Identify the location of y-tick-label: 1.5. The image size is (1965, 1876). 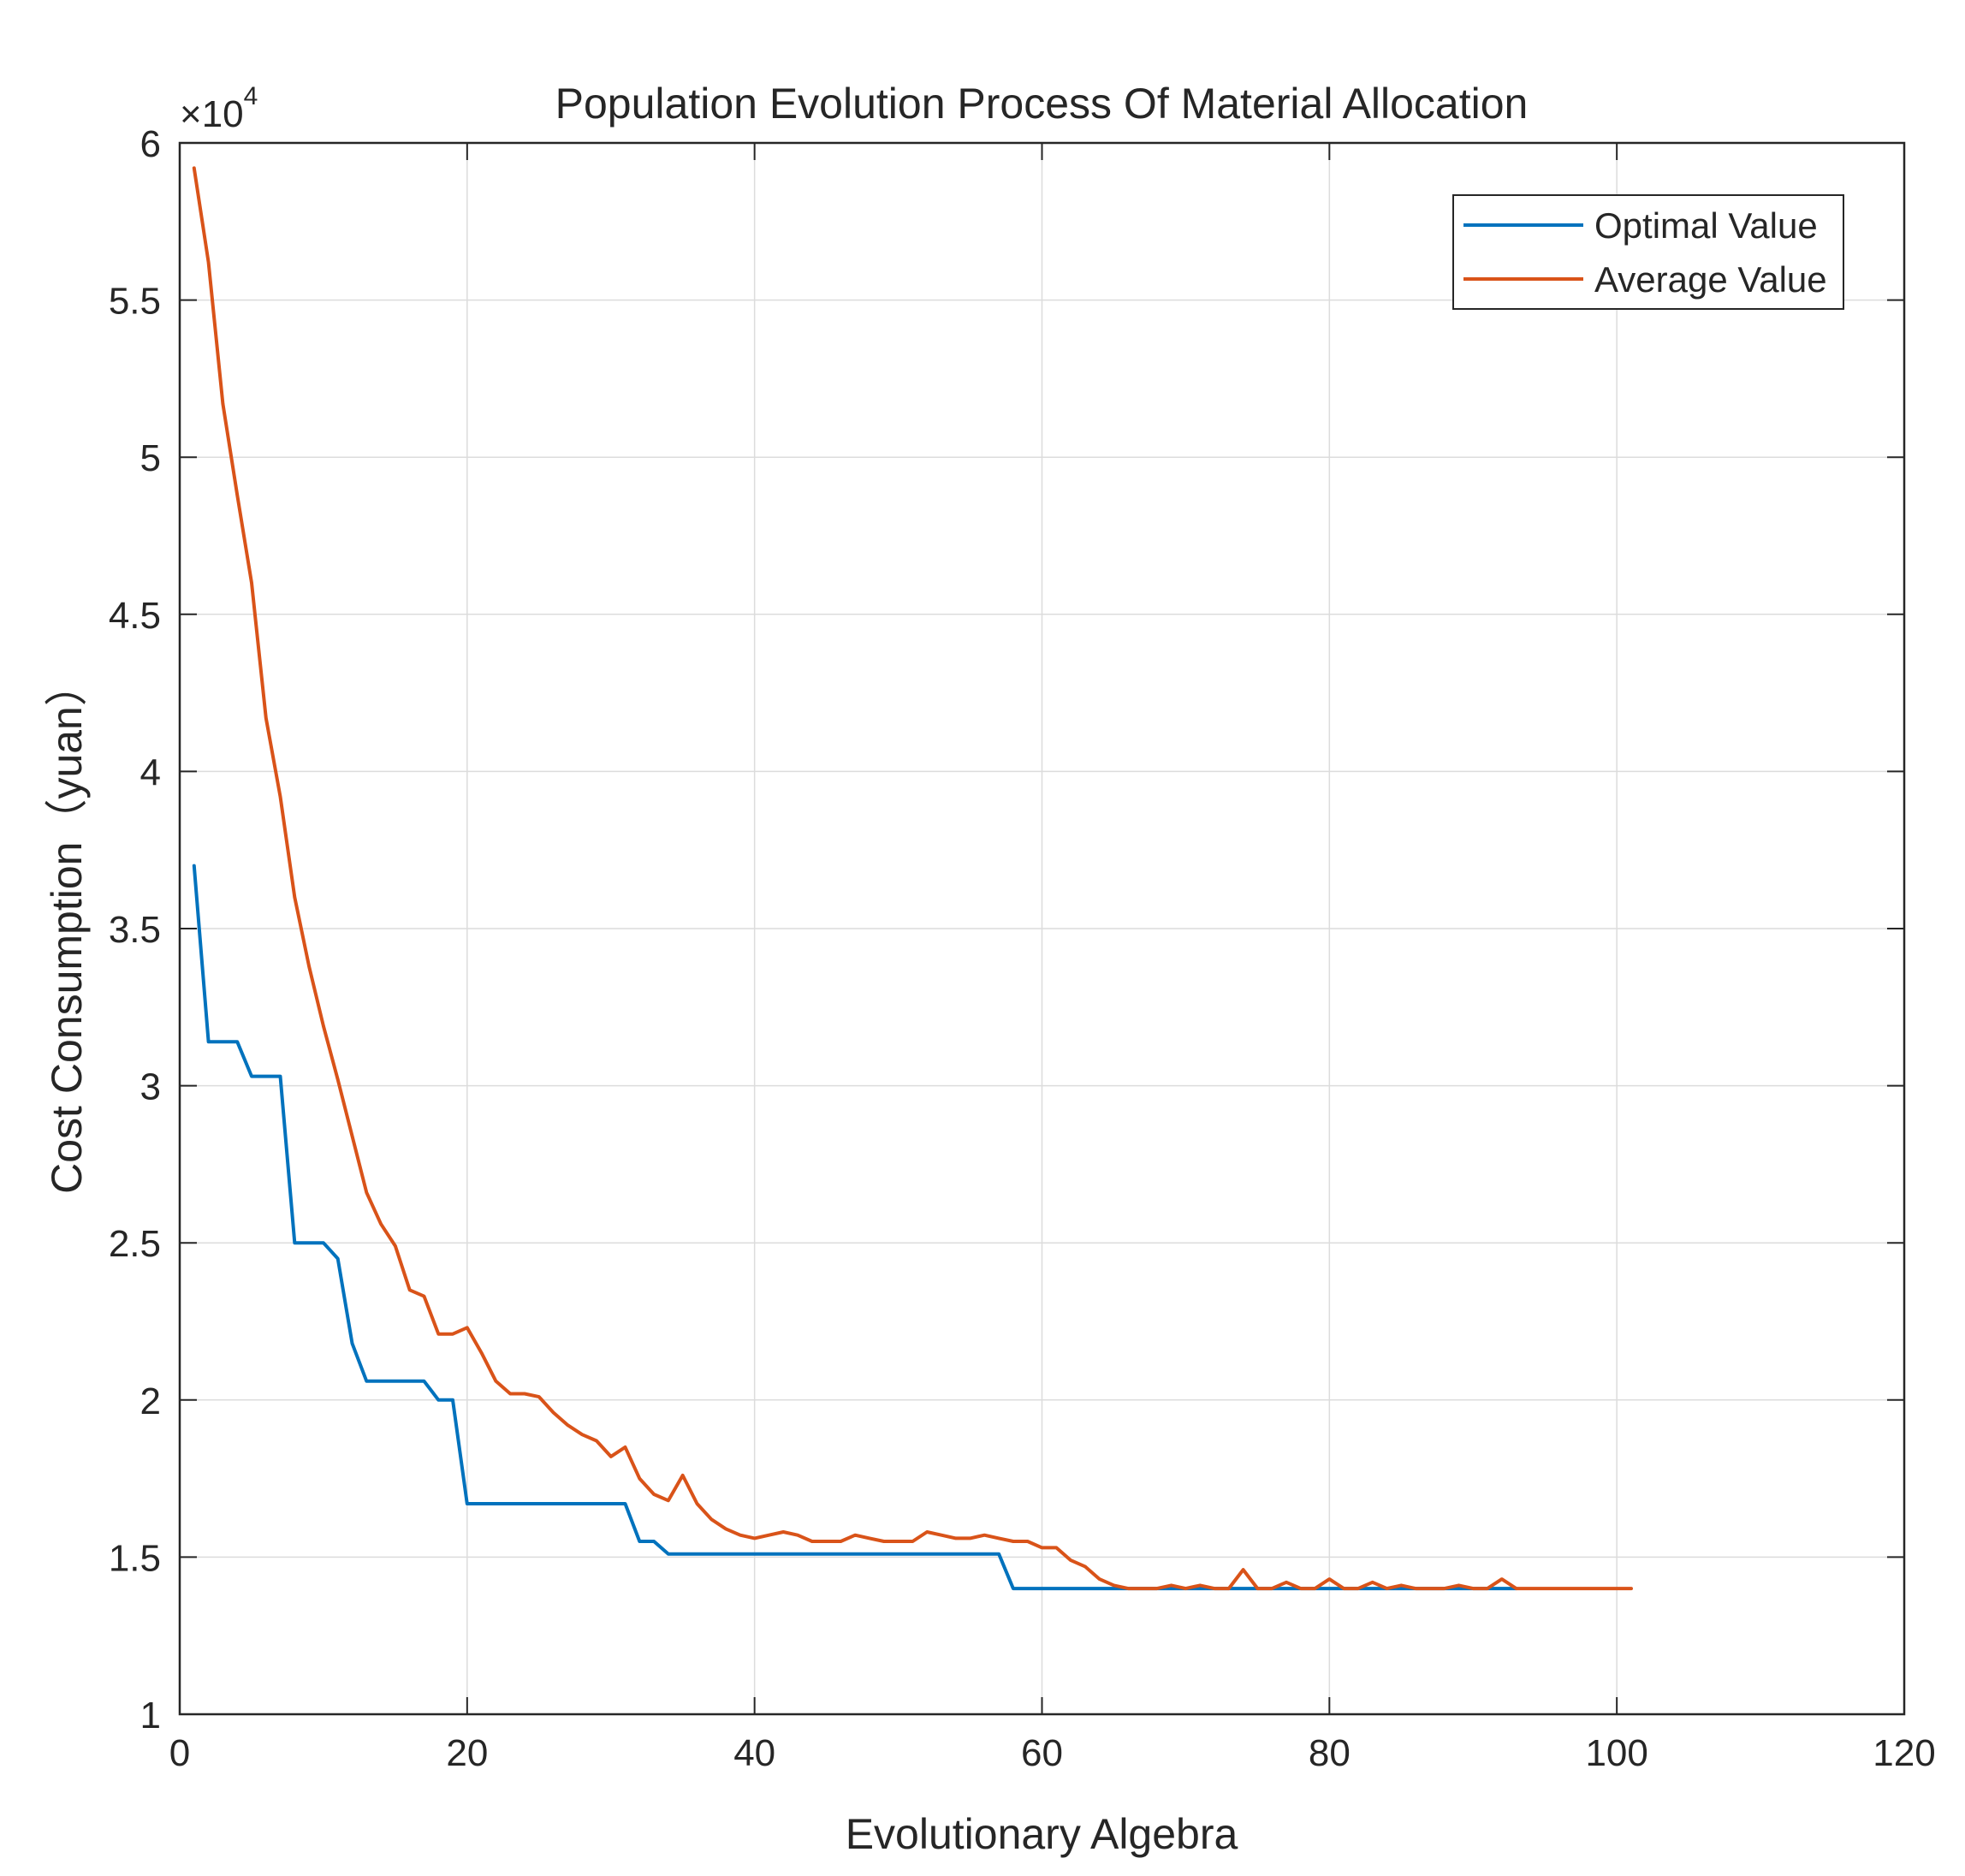
(135, 1558).